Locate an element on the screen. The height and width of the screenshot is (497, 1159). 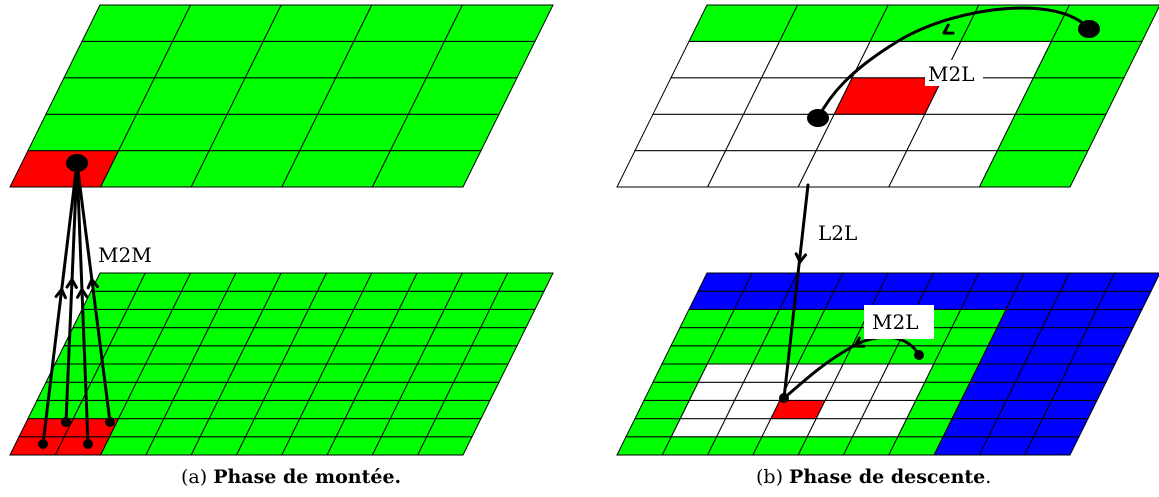
caption-a-title: Phase de montée. is located at coordinates (307, 477).